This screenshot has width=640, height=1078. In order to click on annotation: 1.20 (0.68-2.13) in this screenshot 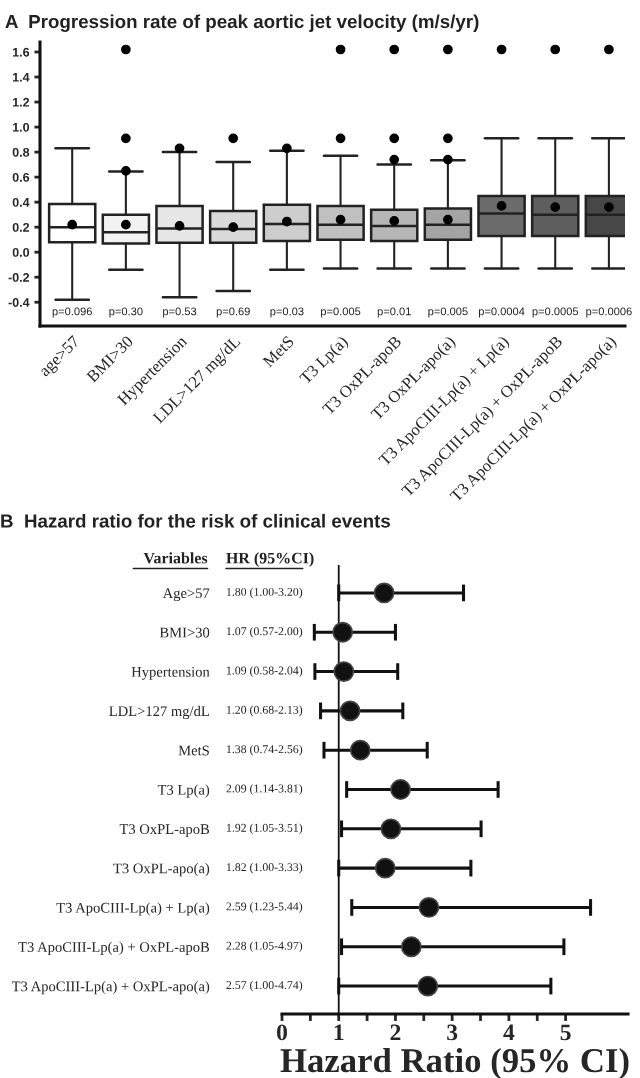, I will do `click(264, 711)`.